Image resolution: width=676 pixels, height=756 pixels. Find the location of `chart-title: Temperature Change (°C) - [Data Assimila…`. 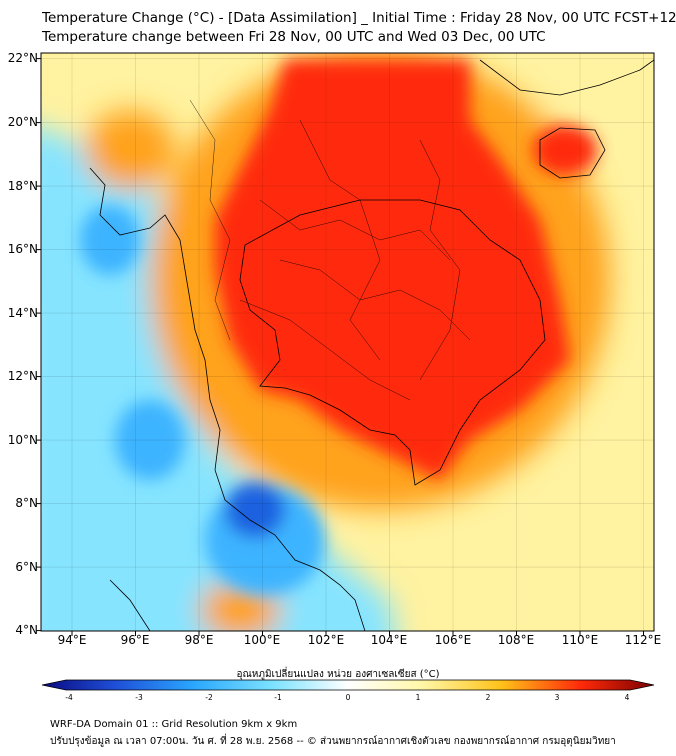

chart-title: Temperature Change (°C) - [Data Assimila… is located at coordinates (359, 18).